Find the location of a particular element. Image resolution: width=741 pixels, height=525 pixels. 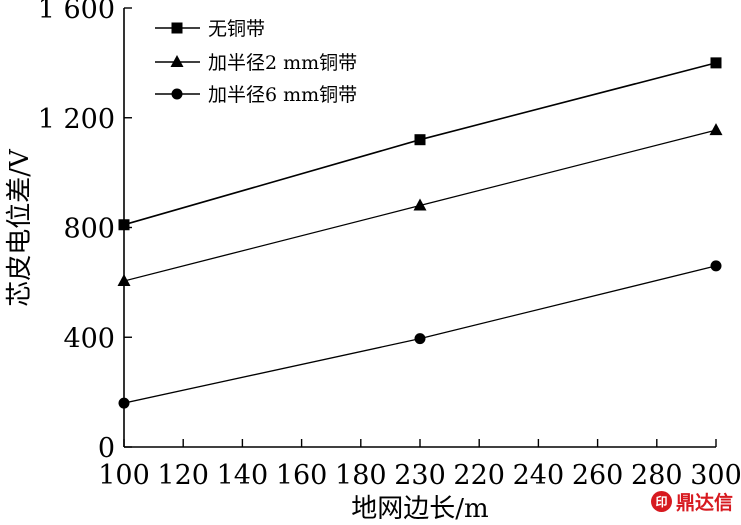

x-tick-label: 120 is located at coordinates (183, 475).